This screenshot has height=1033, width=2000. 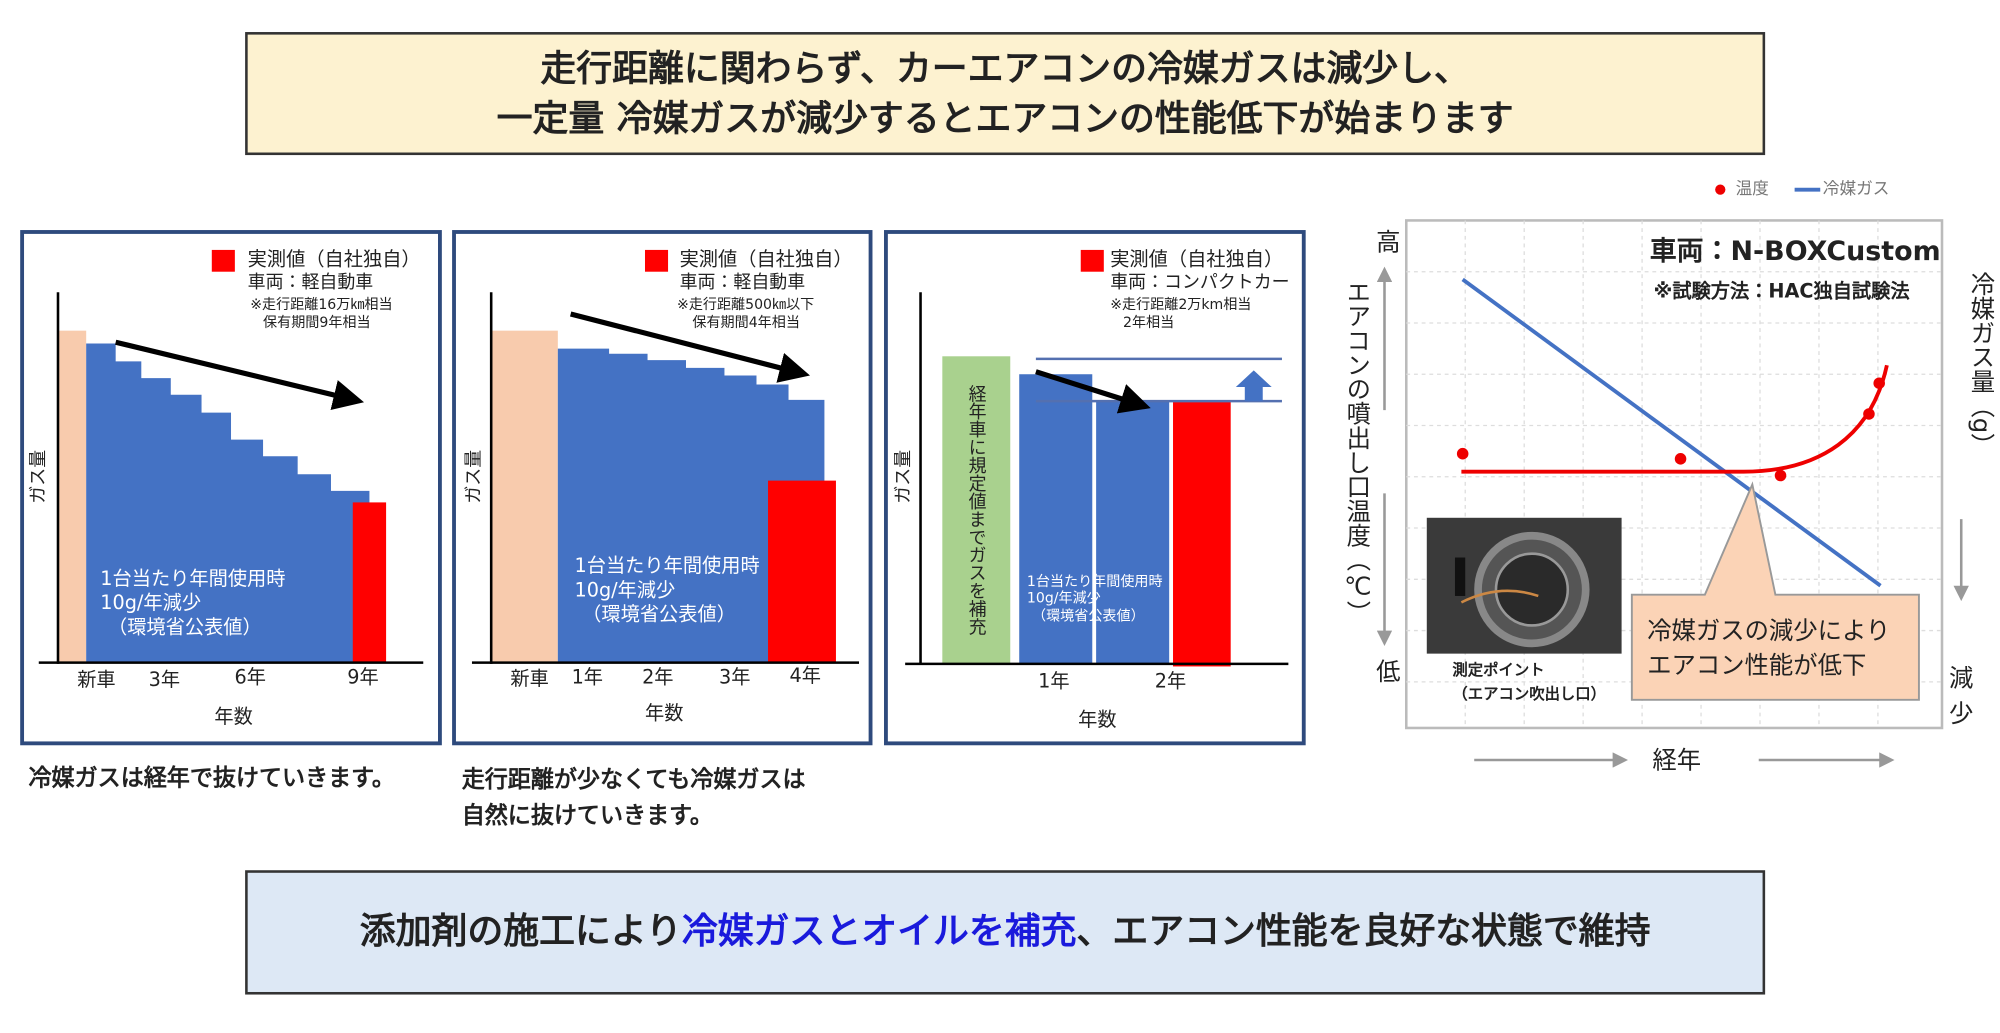 I want to click on decrease-label: 少, so click(x=1961, y=713).